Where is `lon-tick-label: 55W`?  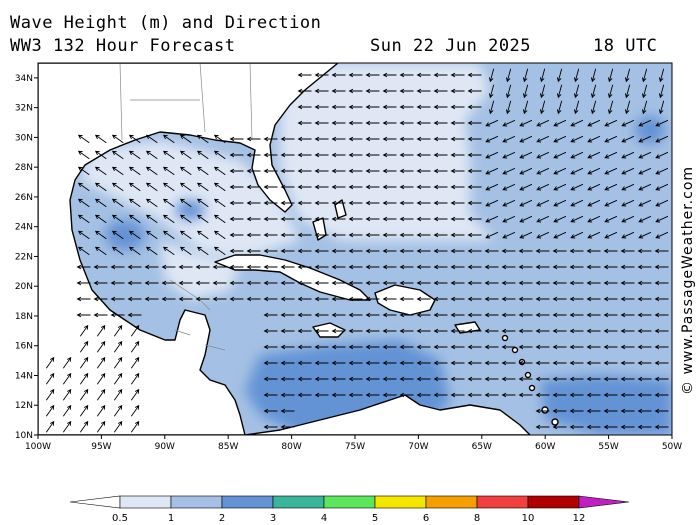 lon-tick-label: 55W is located at coordinates (608, 447).